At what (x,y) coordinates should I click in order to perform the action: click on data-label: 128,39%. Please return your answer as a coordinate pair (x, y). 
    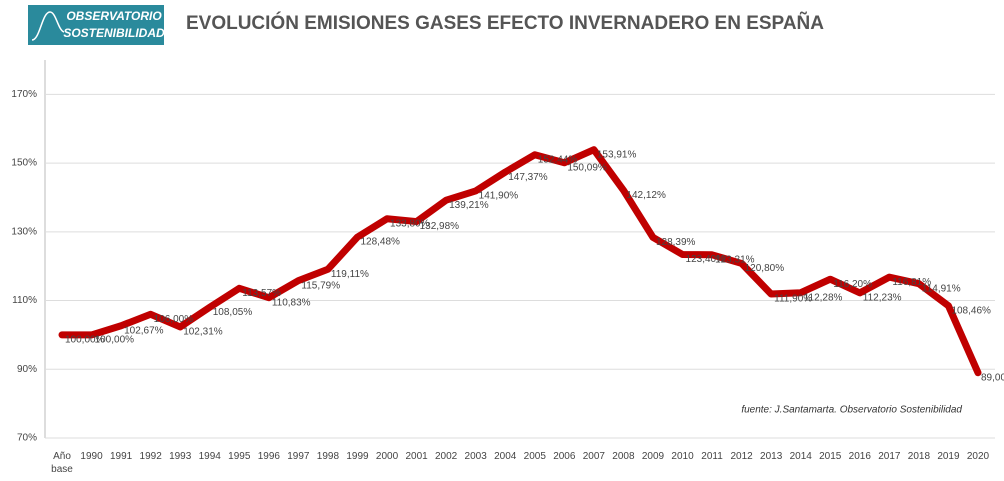
    Looking at the image, I should click on (676, 242).